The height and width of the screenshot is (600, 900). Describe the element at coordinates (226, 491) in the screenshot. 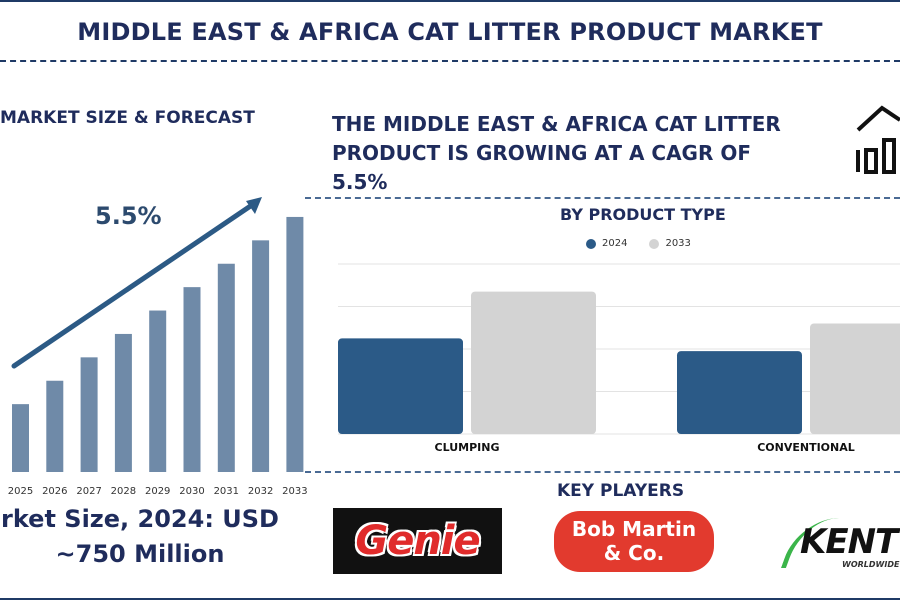

I see `x-tick-label: 2031` at that location.